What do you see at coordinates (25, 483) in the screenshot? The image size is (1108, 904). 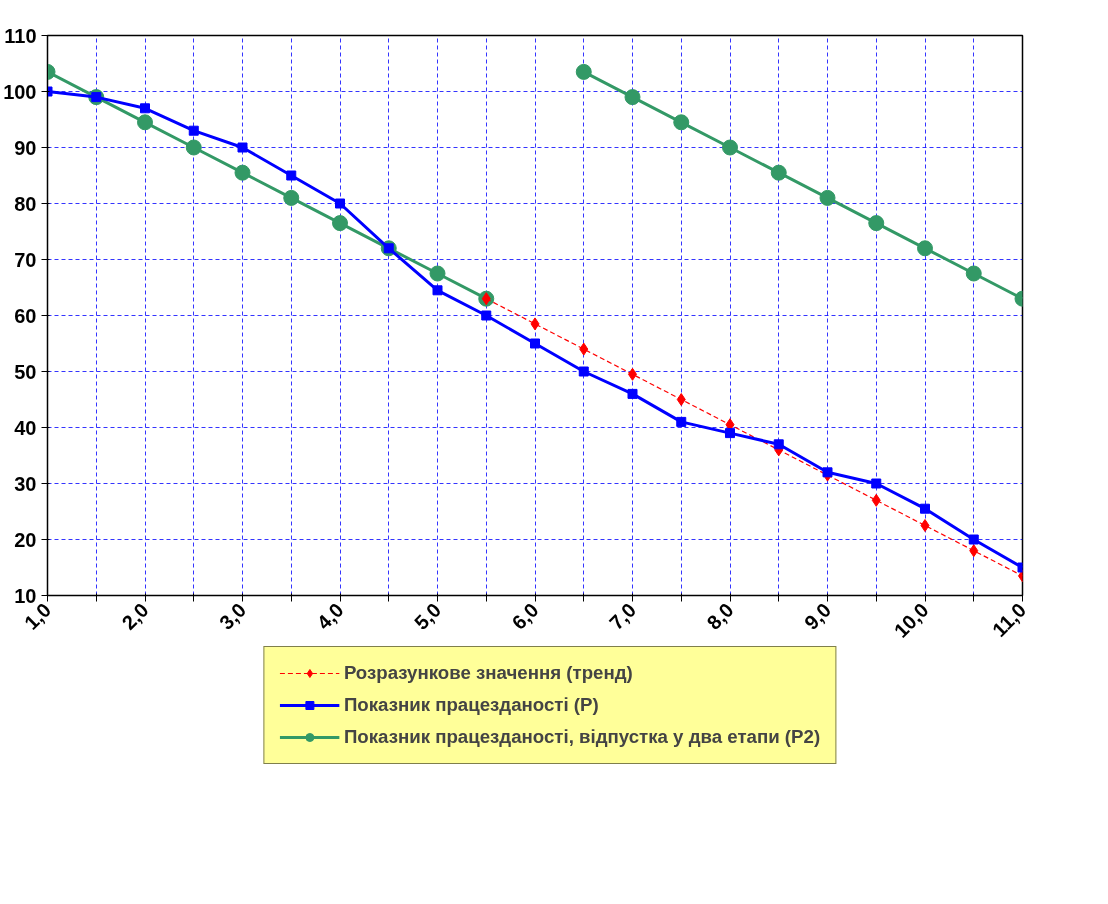 I see `y-tick-label: 30` at bounding box center [25, 483].